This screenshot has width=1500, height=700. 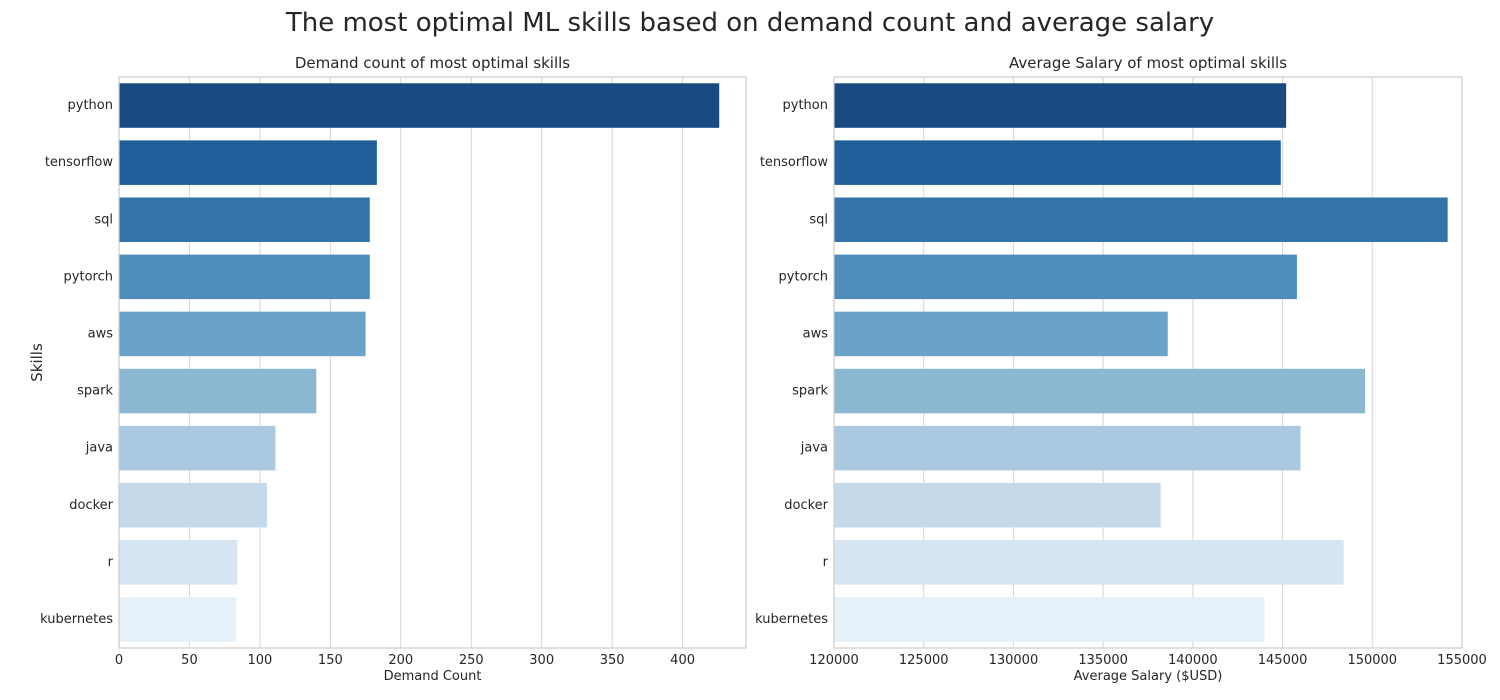 What do you see at coordinates (1103, 660) in the screenshot?
I see `x-tick-label: 135000` at bounding box center [1103, 660].